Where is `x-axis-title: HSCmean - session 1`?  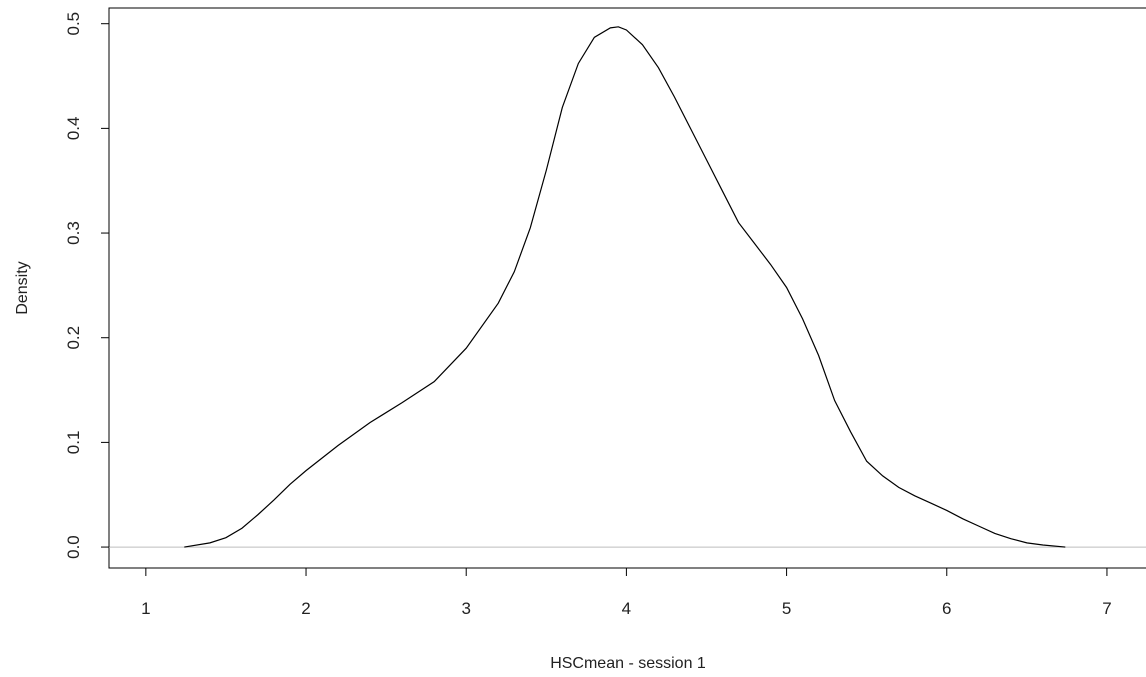
x-axis-title: HSCmean - session 1 is located at coordinates (628, 663).